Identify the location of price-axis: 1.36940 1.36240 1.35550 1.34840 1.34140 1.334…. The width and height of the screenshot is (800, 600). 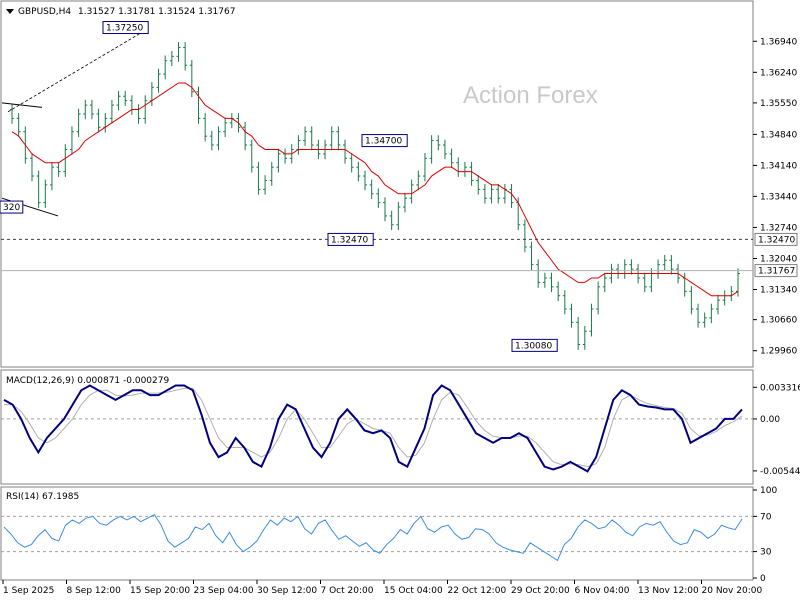
(775, 197).